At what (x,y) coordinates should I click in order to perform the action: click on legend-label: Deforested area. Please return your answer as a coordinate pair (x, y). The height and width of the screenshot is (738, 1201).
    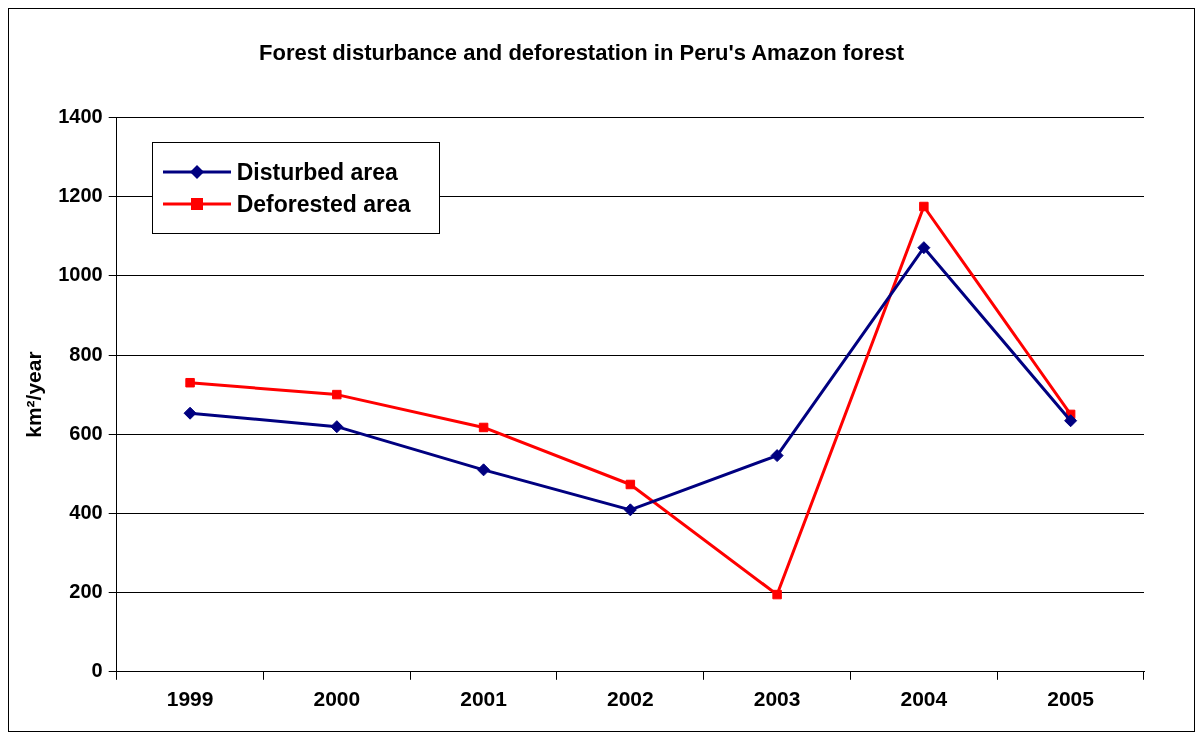
    Looking at the image, I should click on (323, 204).